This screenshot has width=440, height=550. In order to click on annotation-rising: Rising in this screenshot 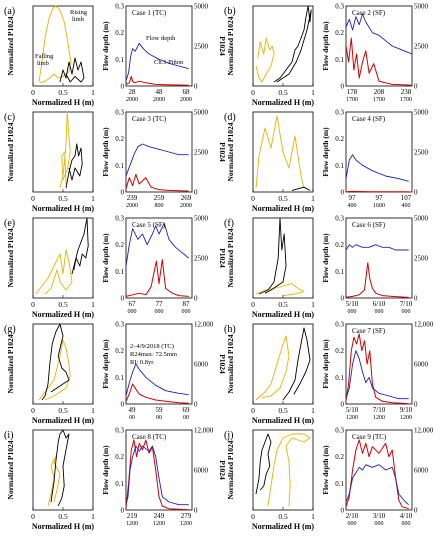, I will do `click(79, 12)`.